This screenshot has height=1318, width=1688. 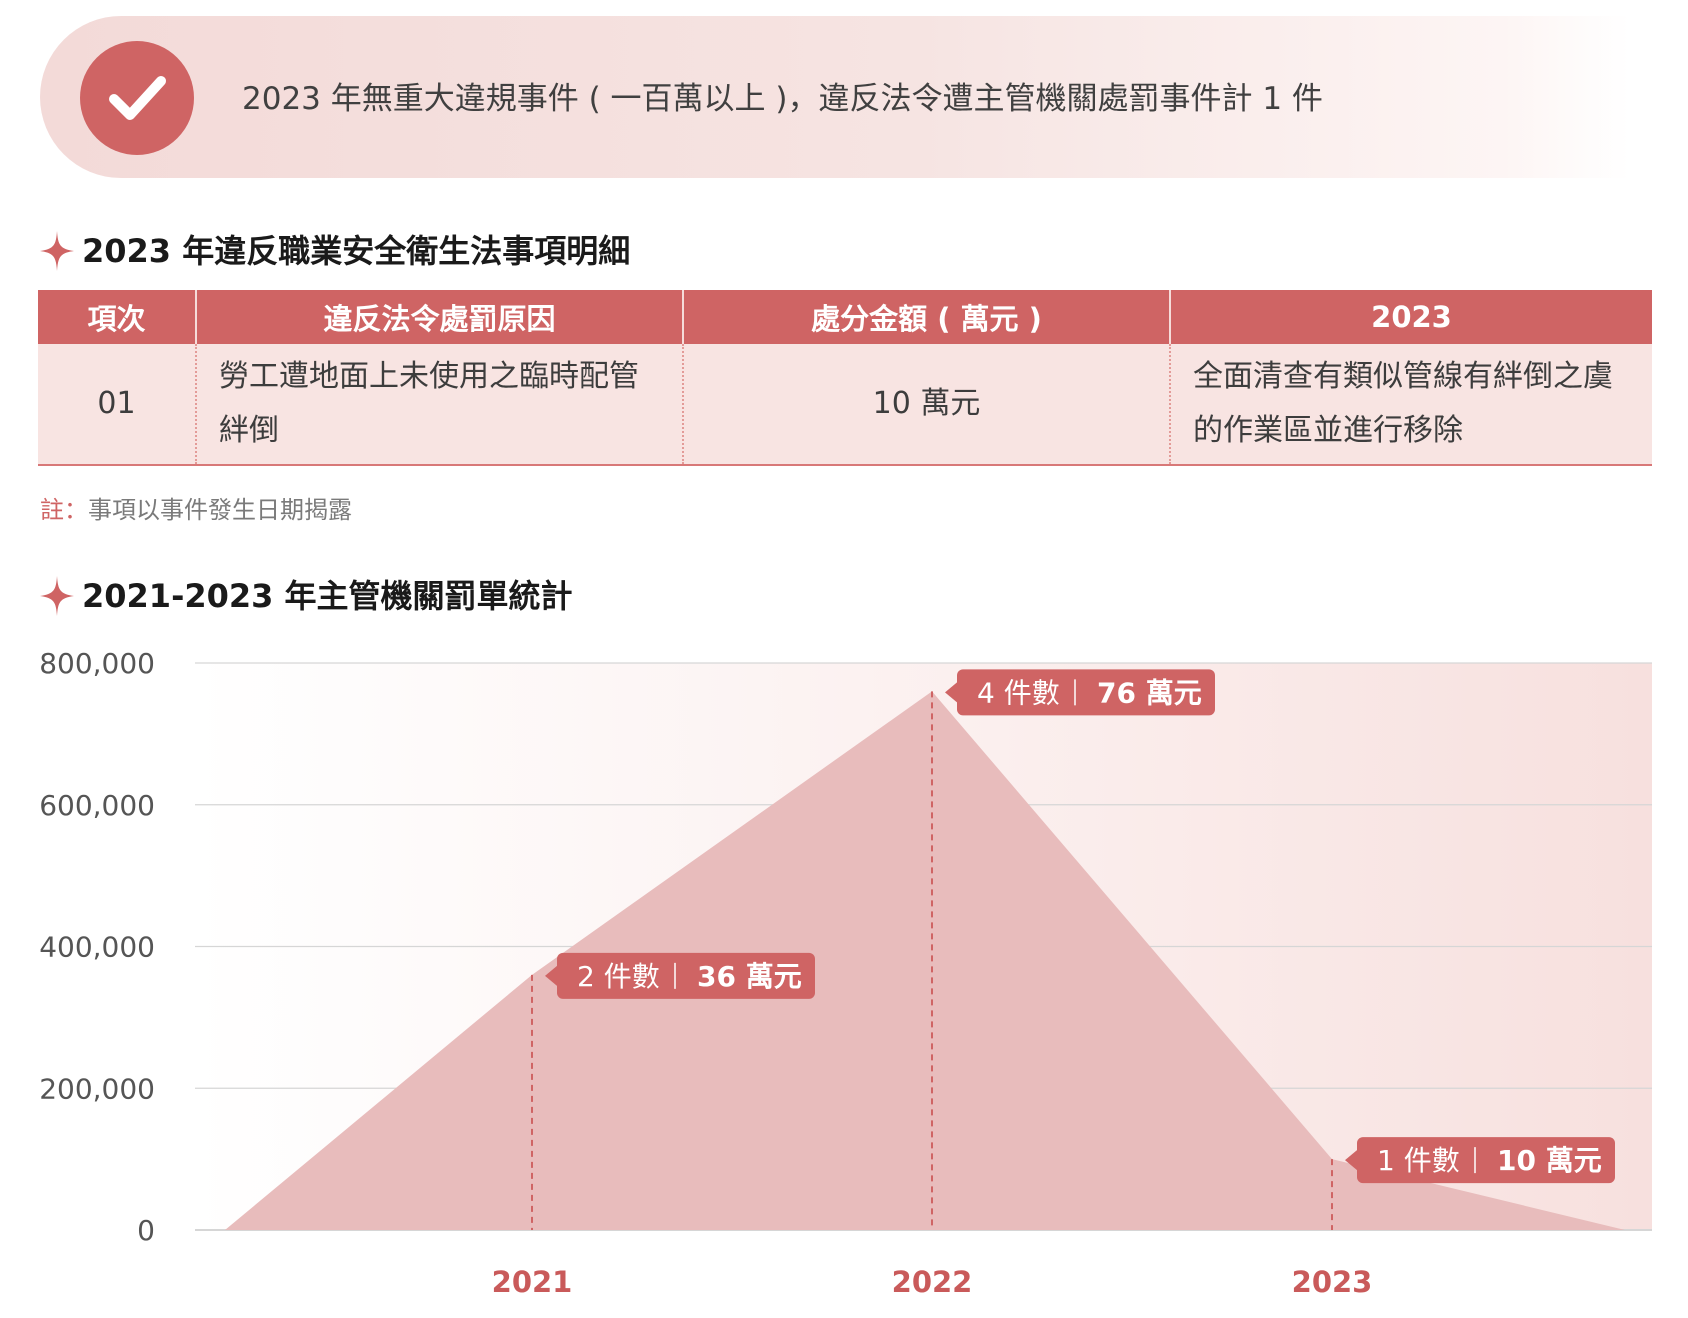 I want to click on y-tick-label: 800,000, so click(x=97, y=663).